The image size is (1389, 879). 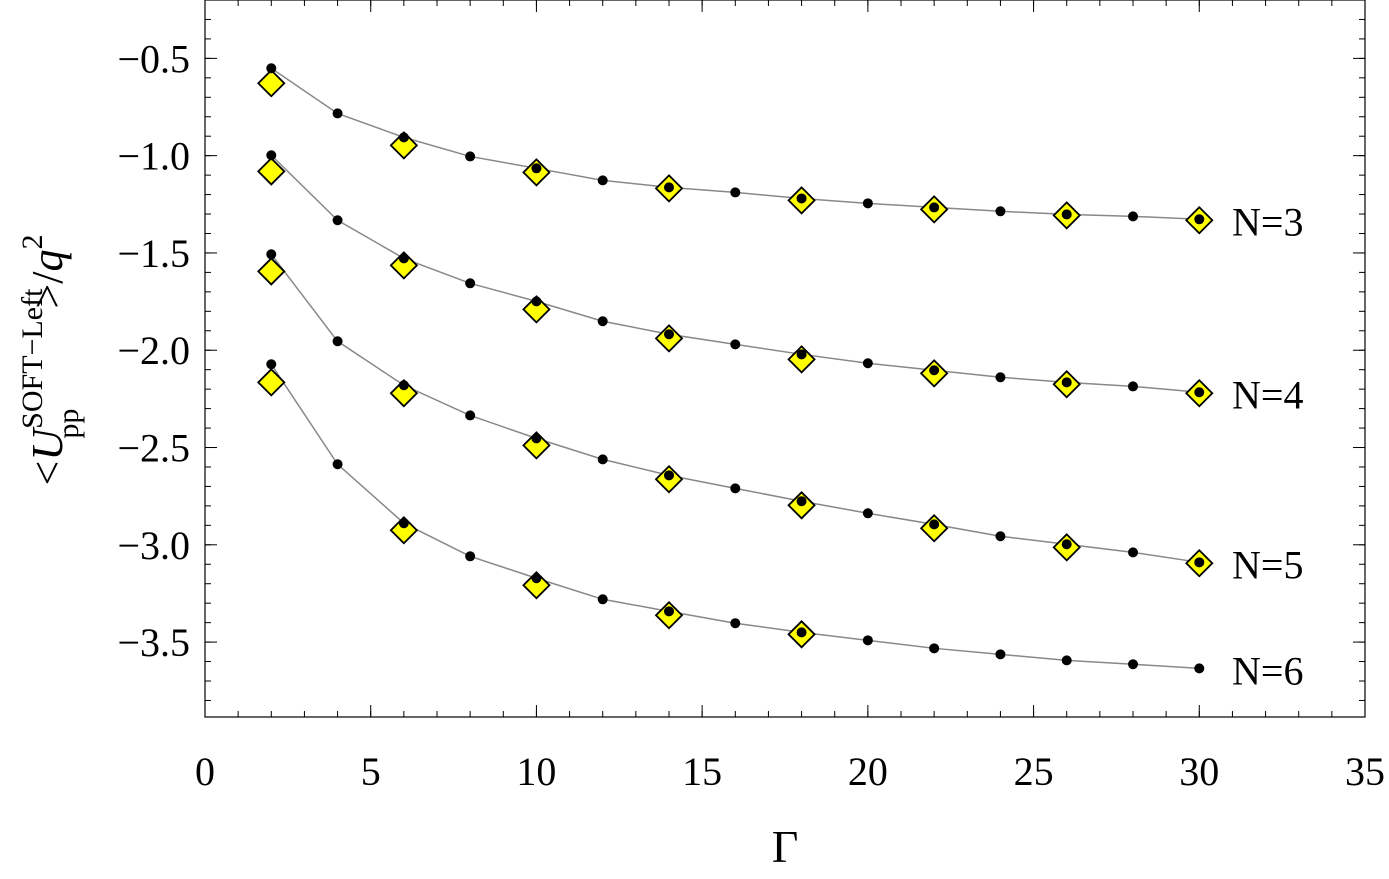 What do you see at coordinates (536, 771) in the screenshot?
I see `x-tick-label: 10` at bounding box center [536, 771].